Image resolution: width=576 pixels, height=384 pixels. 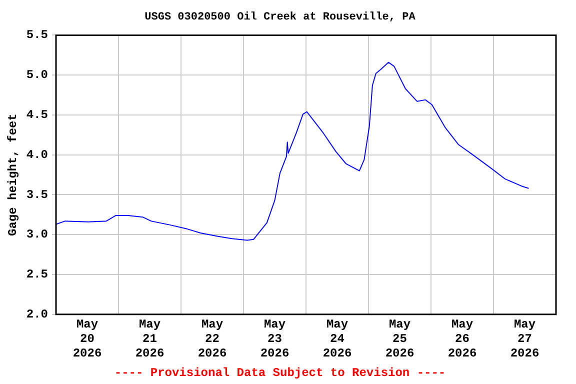 What do you see at coordinates (280, 17) in the screenshot?
I see `chart-title: USGS 03020500 Oil Creek at Rouseville, PA` at bounding box center [280, 17].